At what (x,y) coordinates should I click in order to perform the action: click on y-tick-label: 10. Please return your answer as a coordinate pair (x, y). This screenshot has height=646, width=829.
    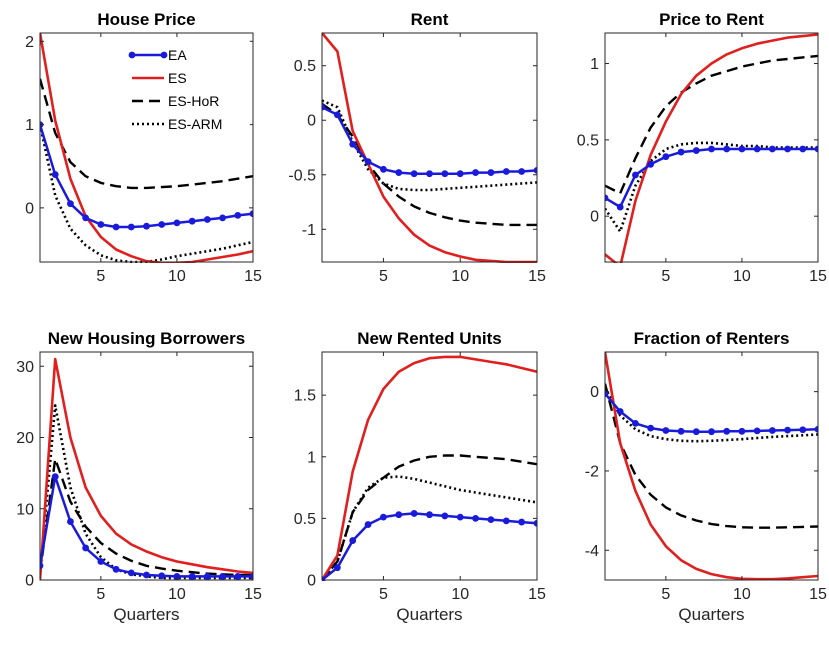
    Looking at the image, I should click on (25, 509).